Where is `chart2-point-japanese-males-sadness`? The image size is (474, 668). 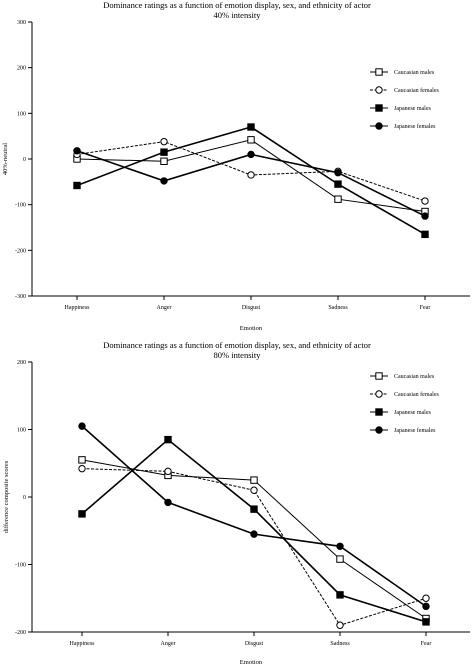
chart2-point-japanese-males-sadness is located at coordinates (340, 595).